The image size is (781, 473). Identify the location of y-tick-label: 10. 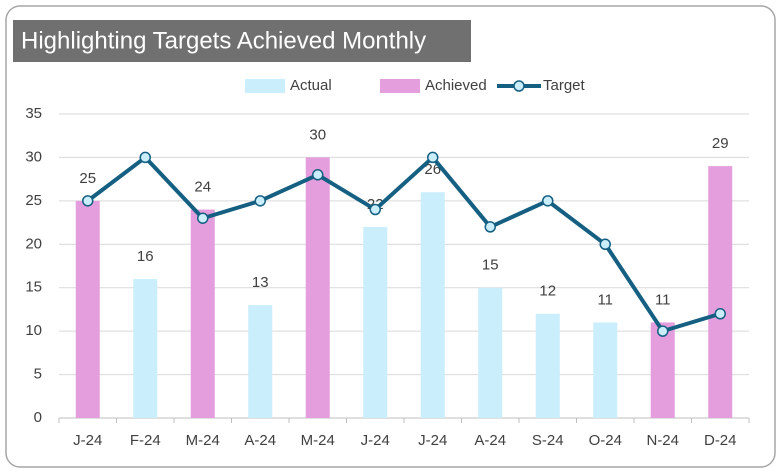
(33, 330).